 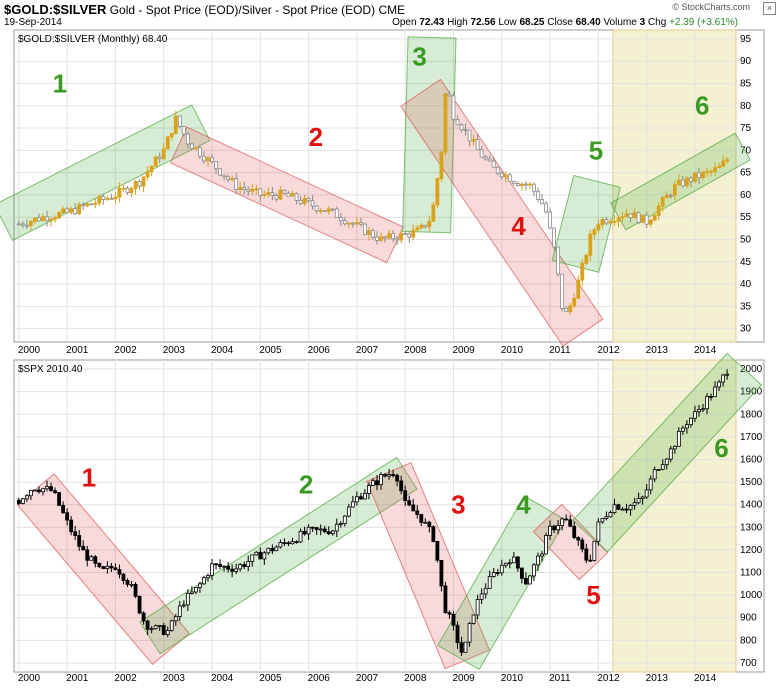 I want to click on ratio-y-tick-label: 90, so click(x=746, y=61).